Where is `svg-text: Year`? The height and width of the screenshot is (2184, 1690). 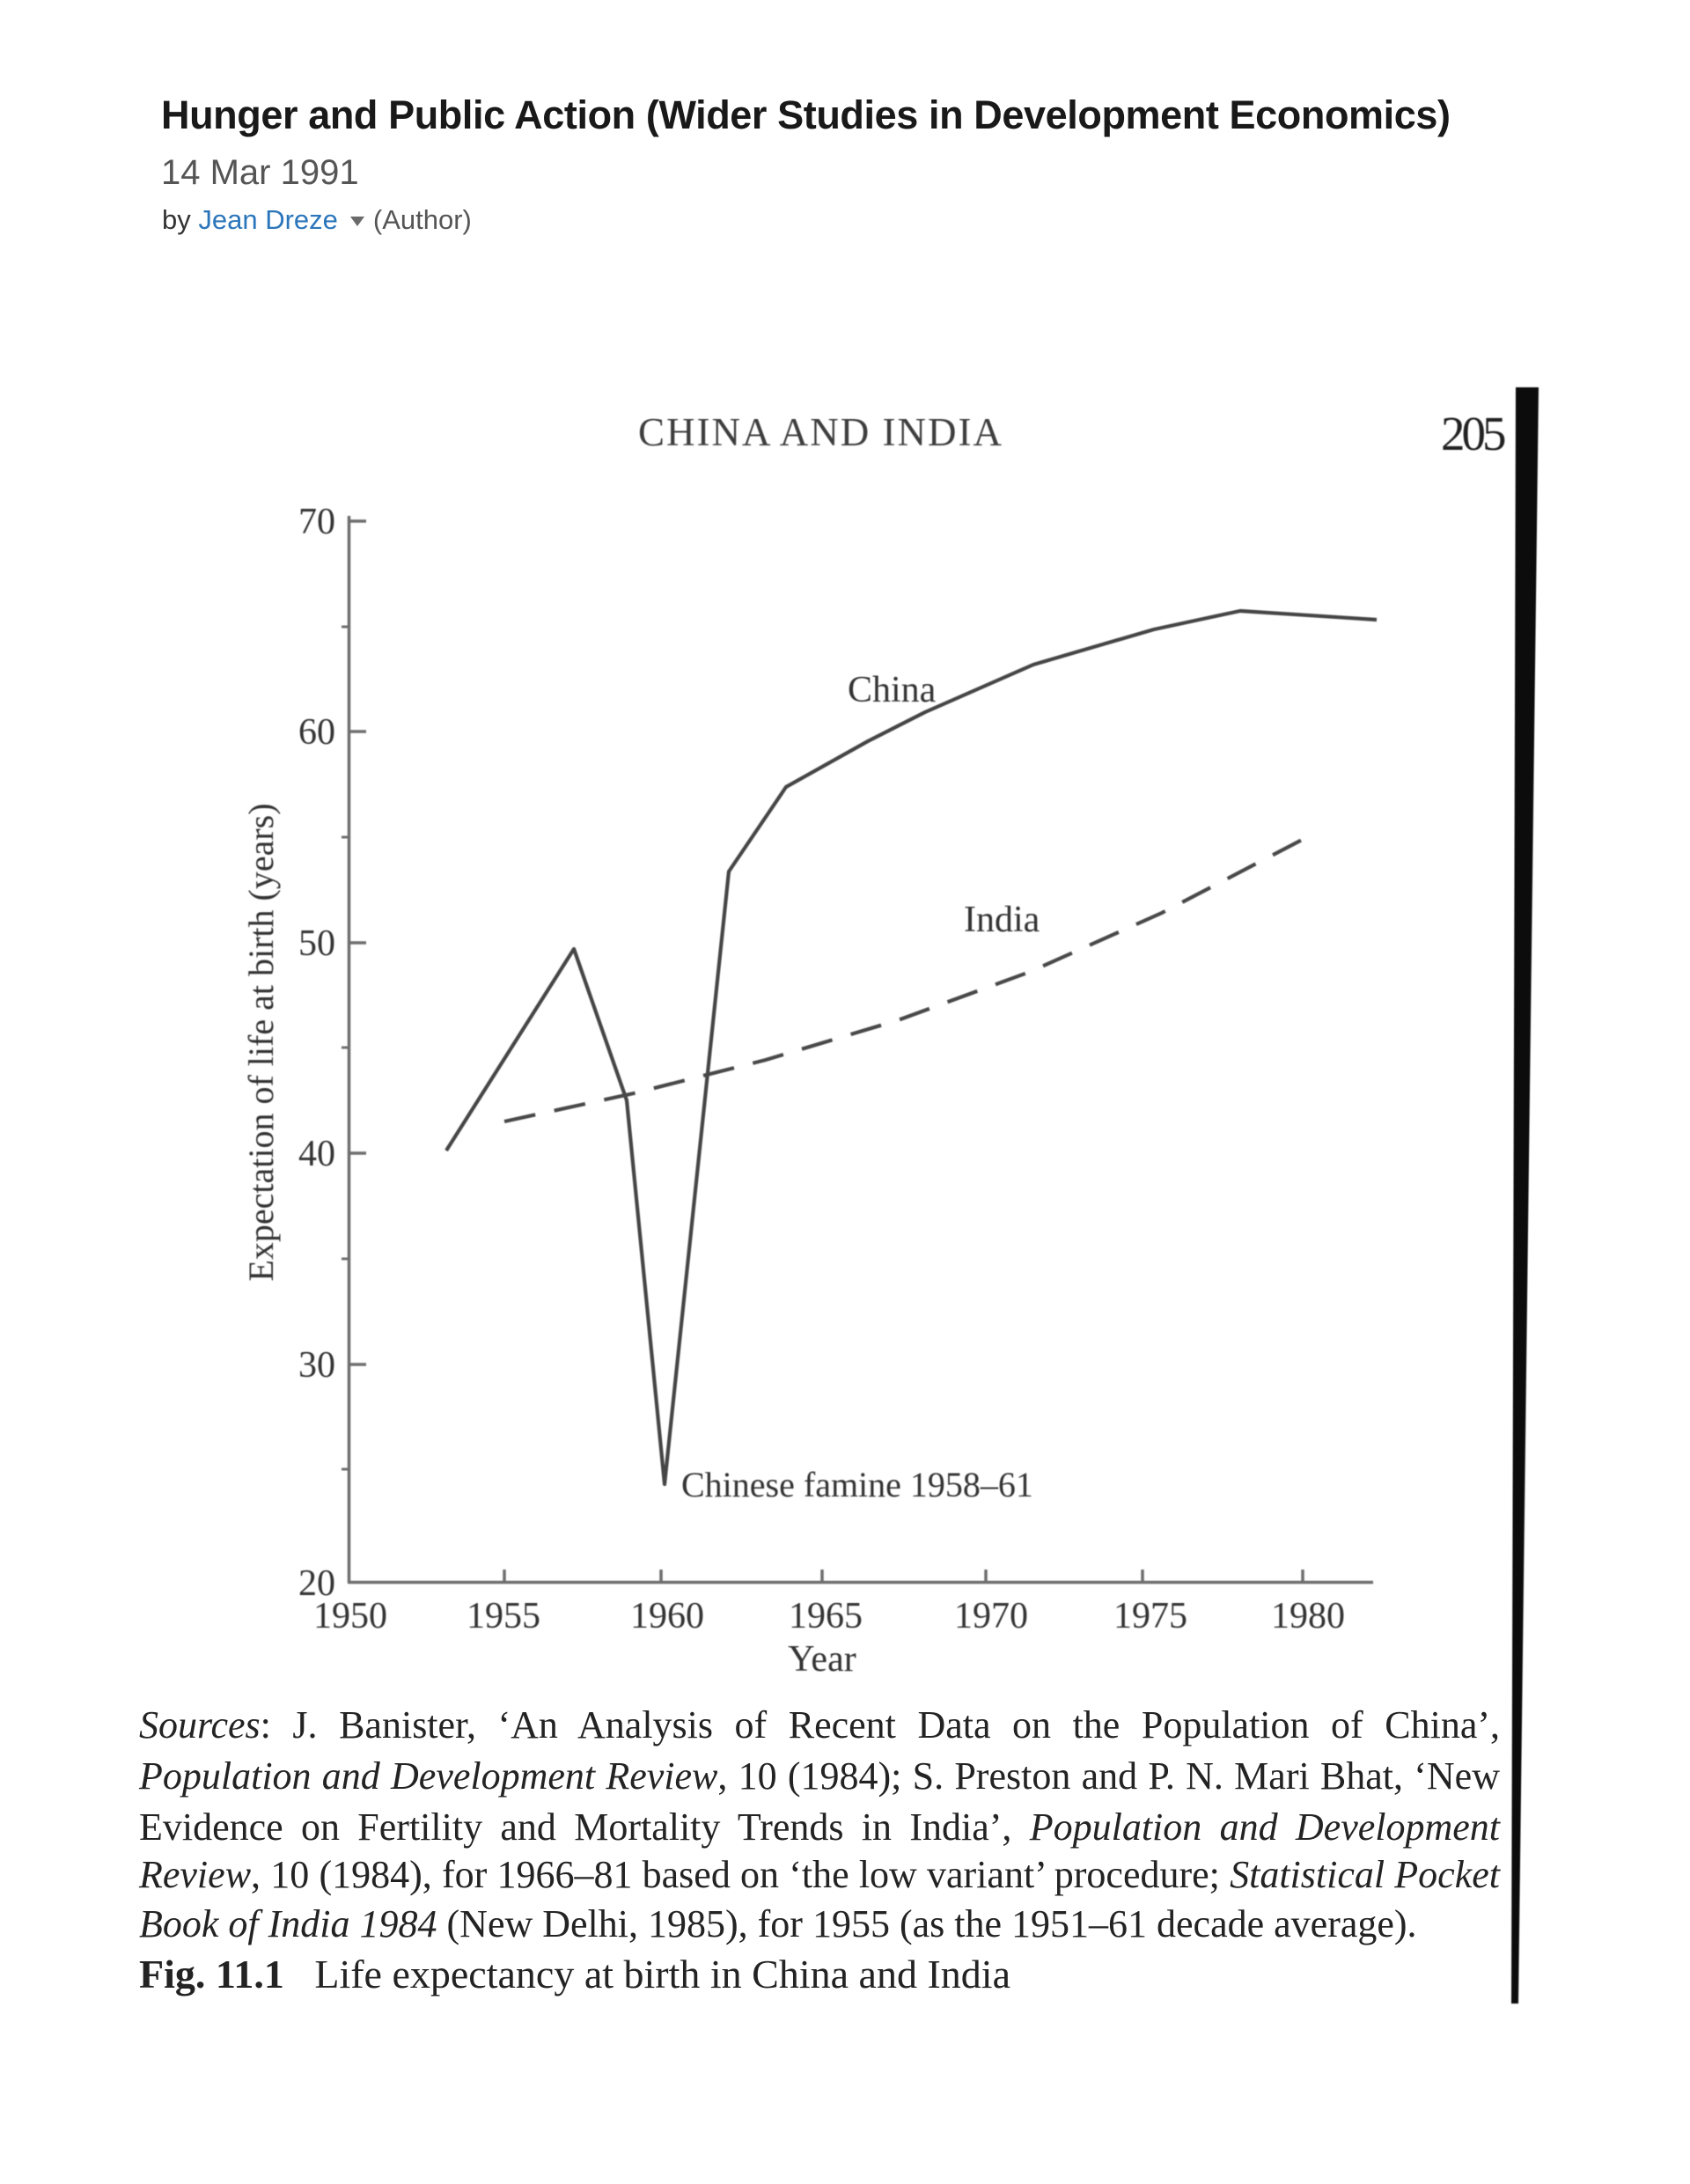 svg-text: Year is located at coordinates (822, 1659).